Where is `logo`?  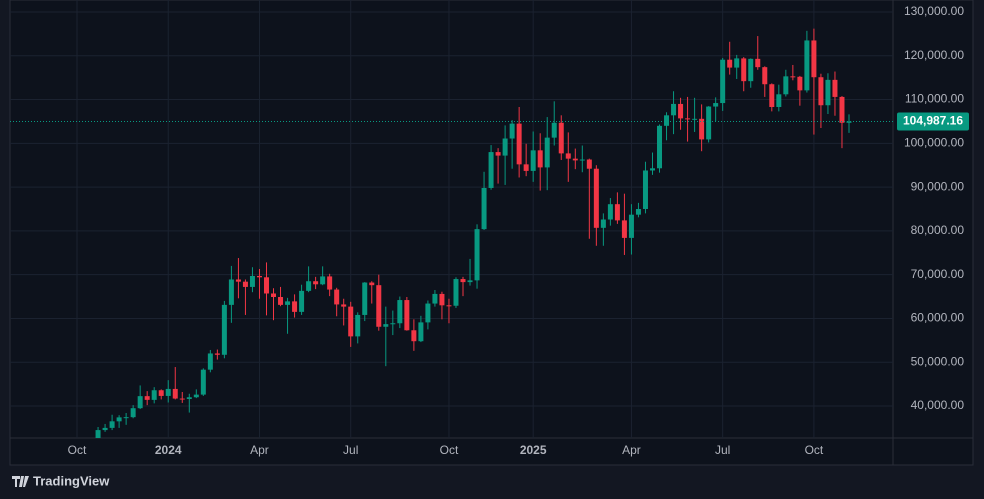 logo is located at coordinates (20, 481).